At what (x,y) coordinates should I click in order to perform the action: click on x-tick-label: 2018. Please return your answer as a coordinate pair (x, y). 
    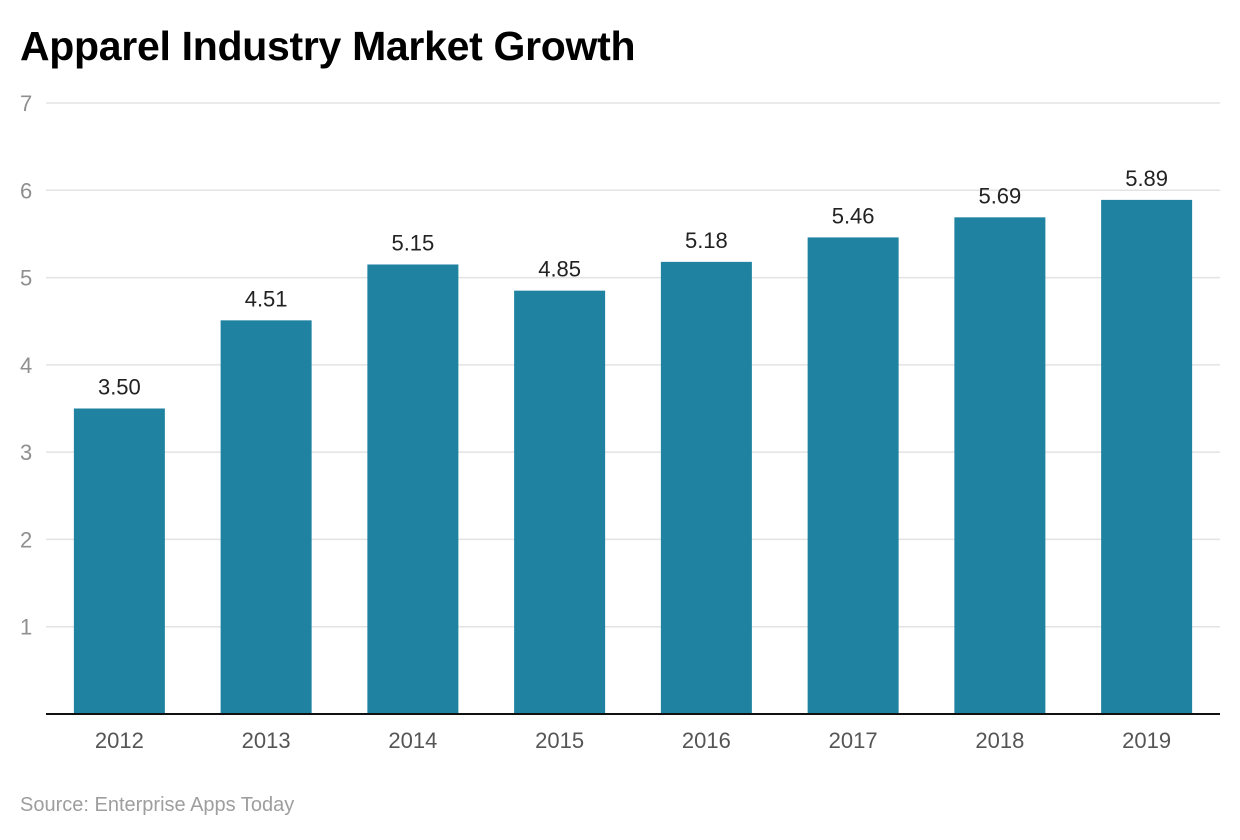
    Looking at the image, I should click on (999, 740).